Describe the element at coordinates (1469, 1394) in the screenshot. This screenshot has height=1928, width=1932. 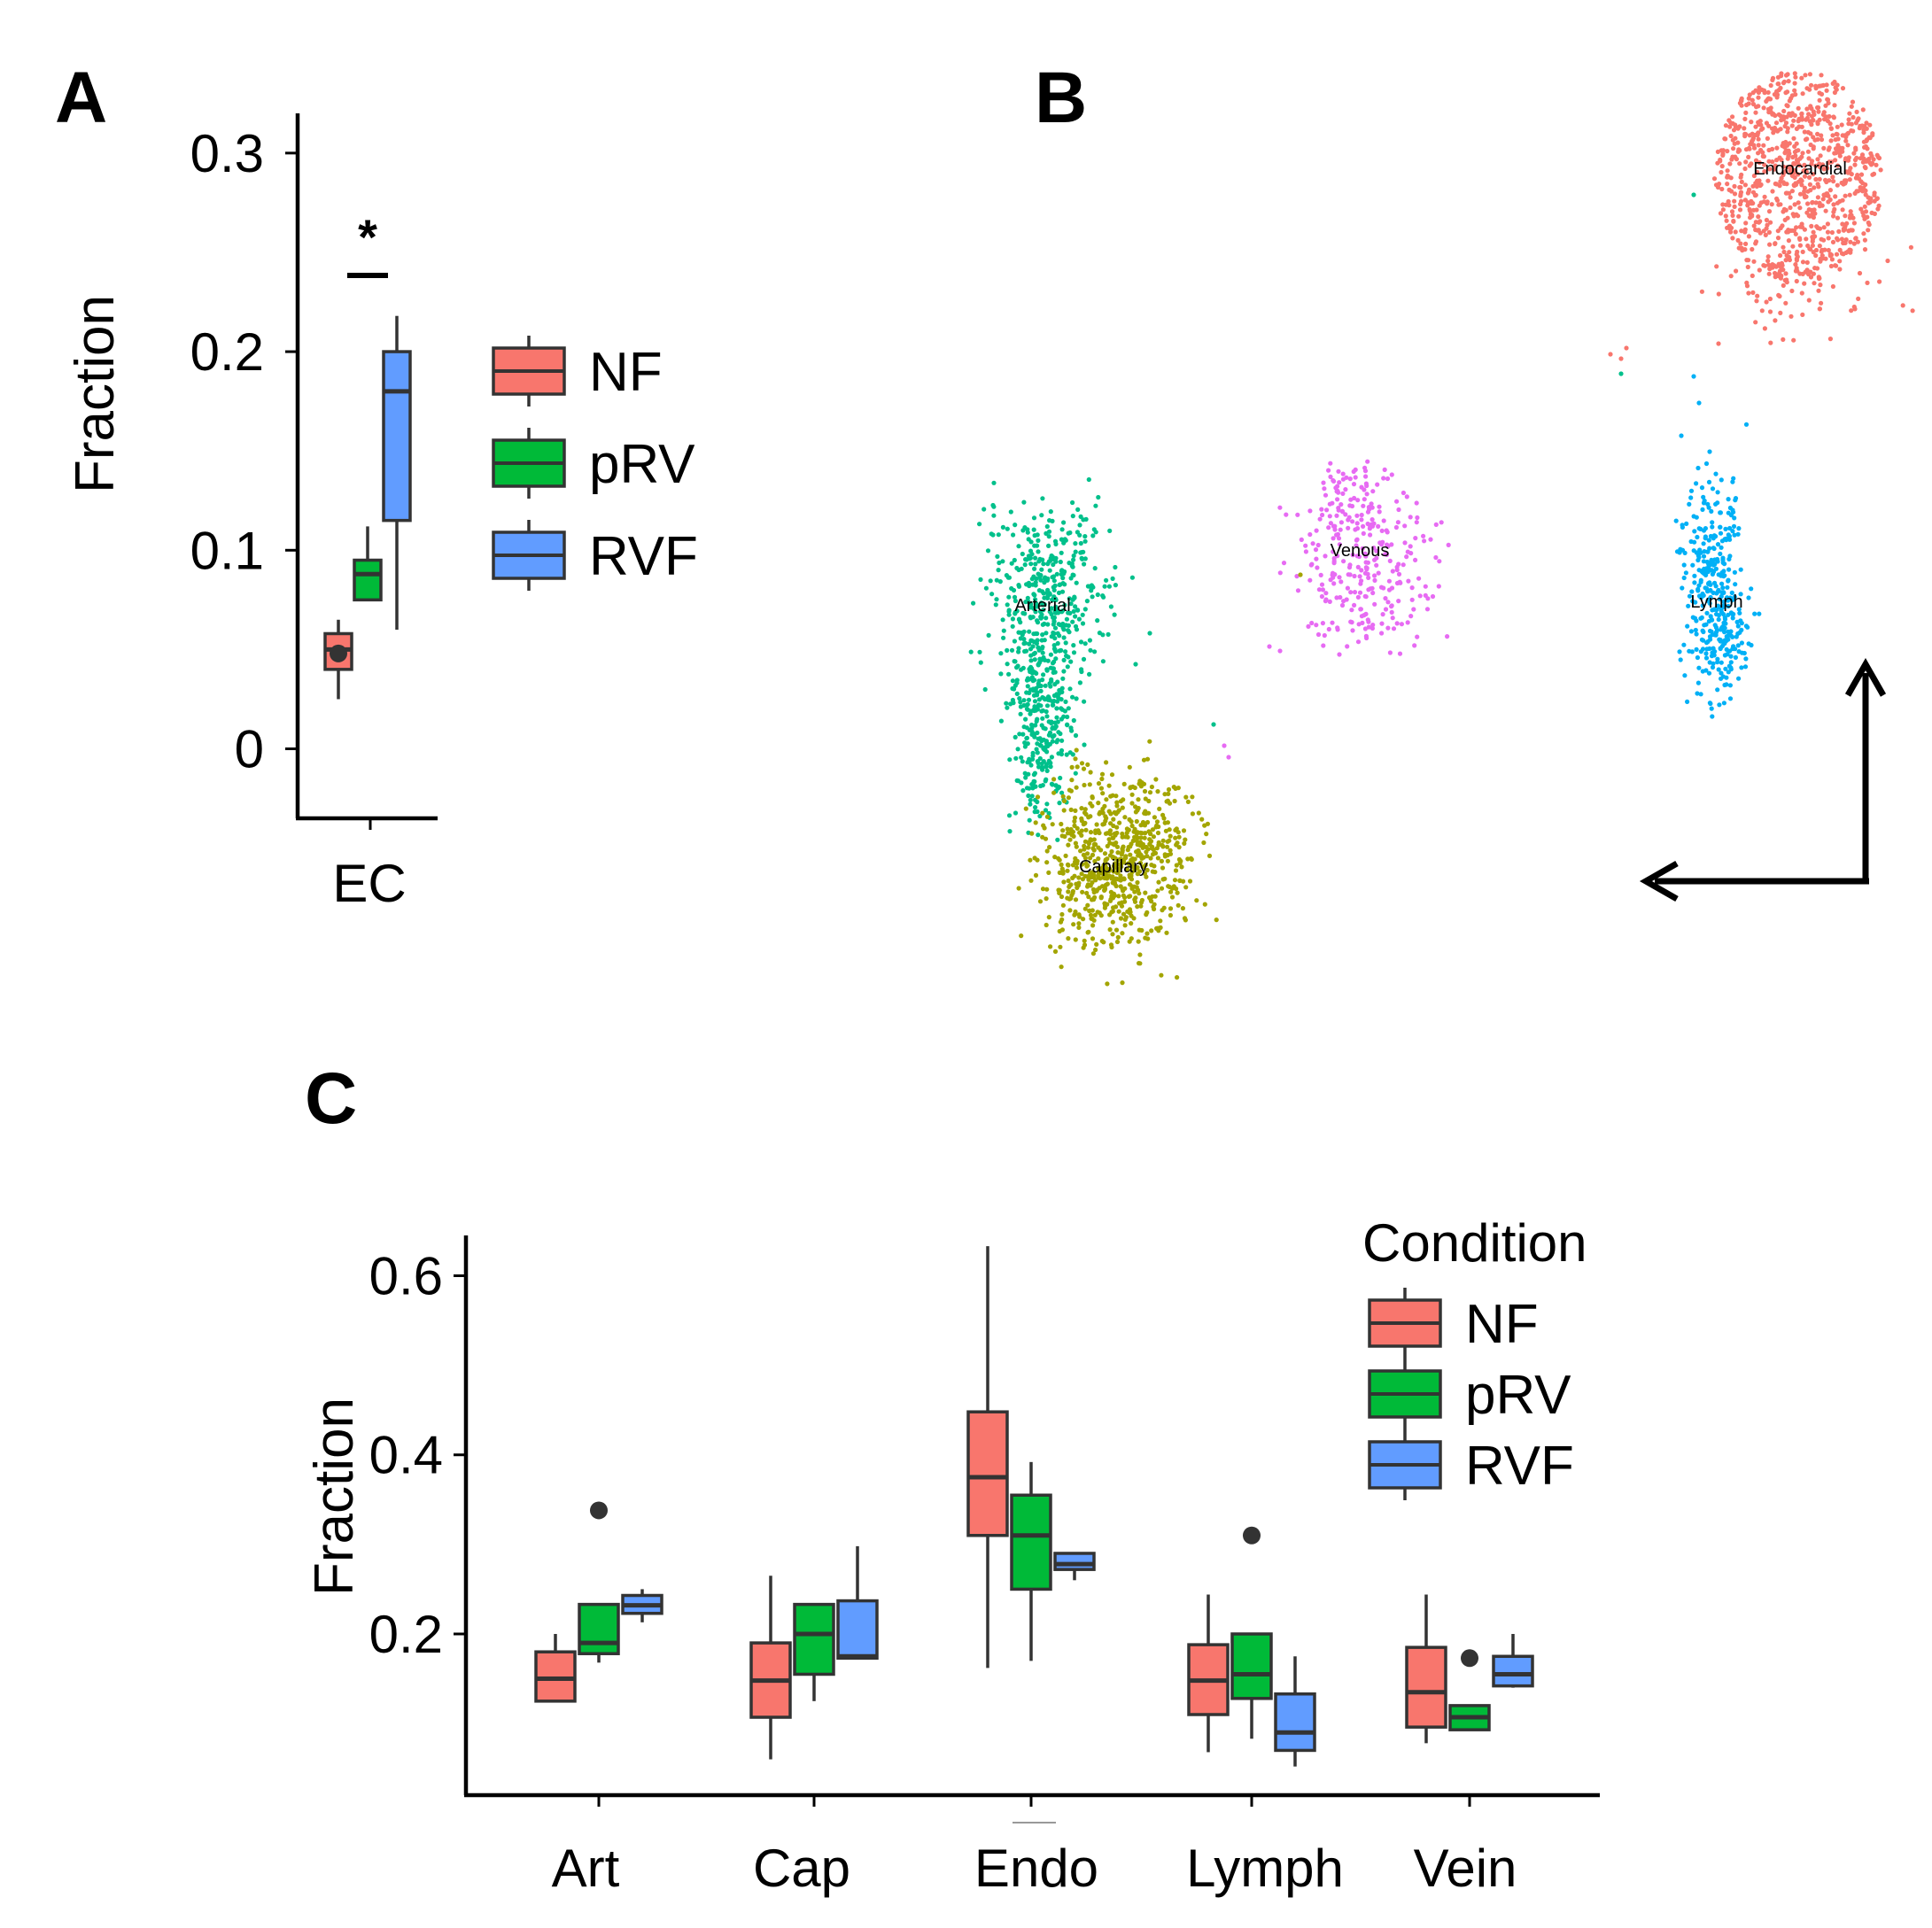
I see `panel-c-legend-prv: pRV` at that location.